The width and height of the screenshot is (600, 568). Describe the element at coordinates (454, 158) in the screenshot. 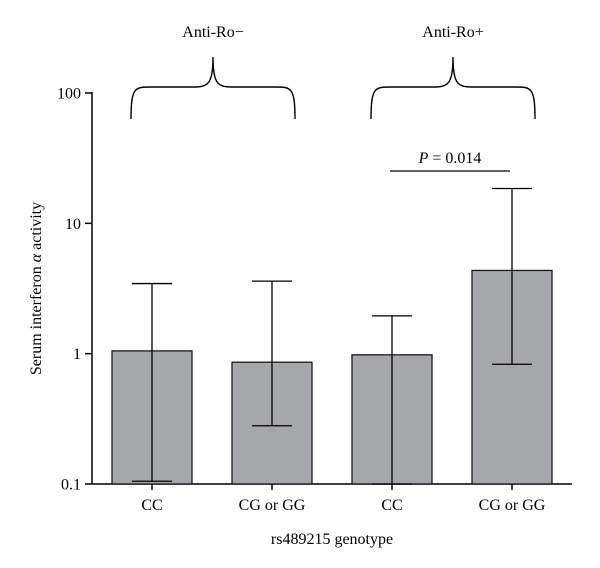

I see `p-value-text: = 0.014` at that location.